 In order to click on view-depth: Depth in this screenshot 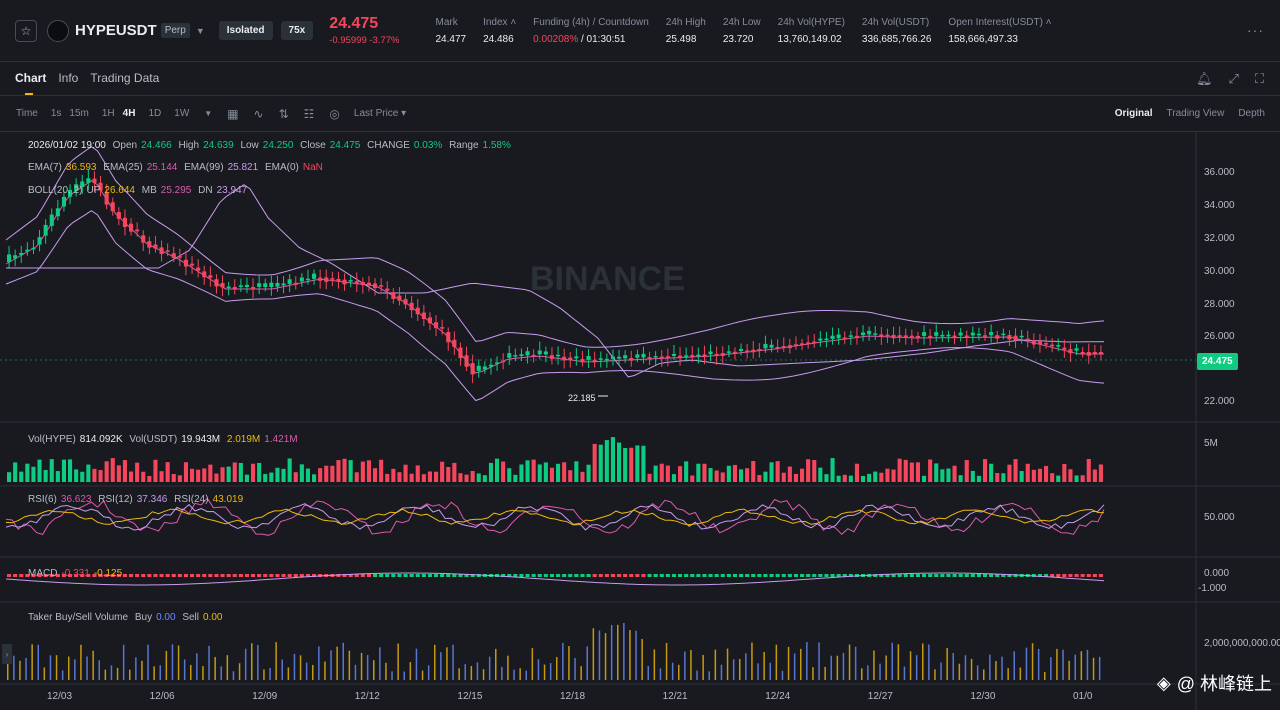, I will do `click(1251, 113)`.